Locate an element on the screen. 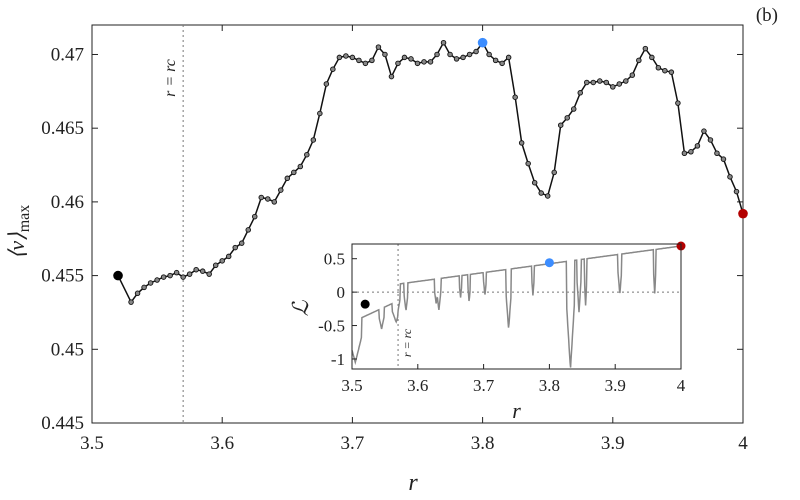 The width and height of the screenshot is (800, 500). inset-series-line is located at coordinates (516, 306).